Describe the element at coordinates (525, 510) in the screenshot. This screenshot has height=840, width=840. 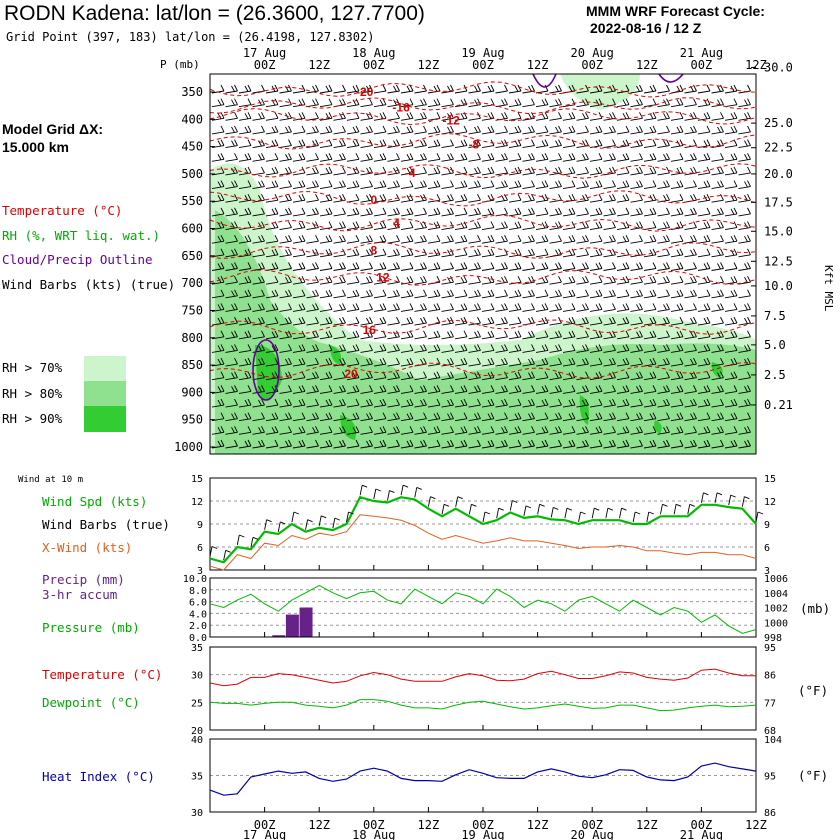
I see `surface-wind-barb` at that location.